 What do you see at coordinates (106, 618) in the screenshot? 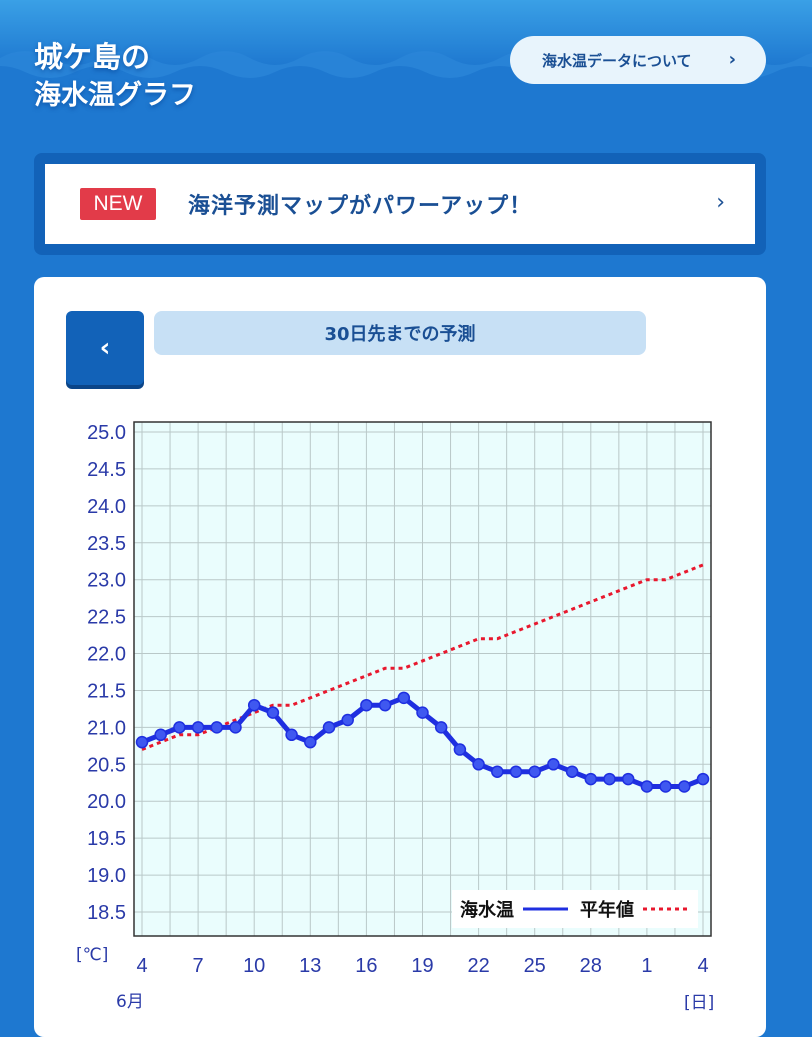
I see `y-tick-label: 22.5` at bounding box center [106, 618].